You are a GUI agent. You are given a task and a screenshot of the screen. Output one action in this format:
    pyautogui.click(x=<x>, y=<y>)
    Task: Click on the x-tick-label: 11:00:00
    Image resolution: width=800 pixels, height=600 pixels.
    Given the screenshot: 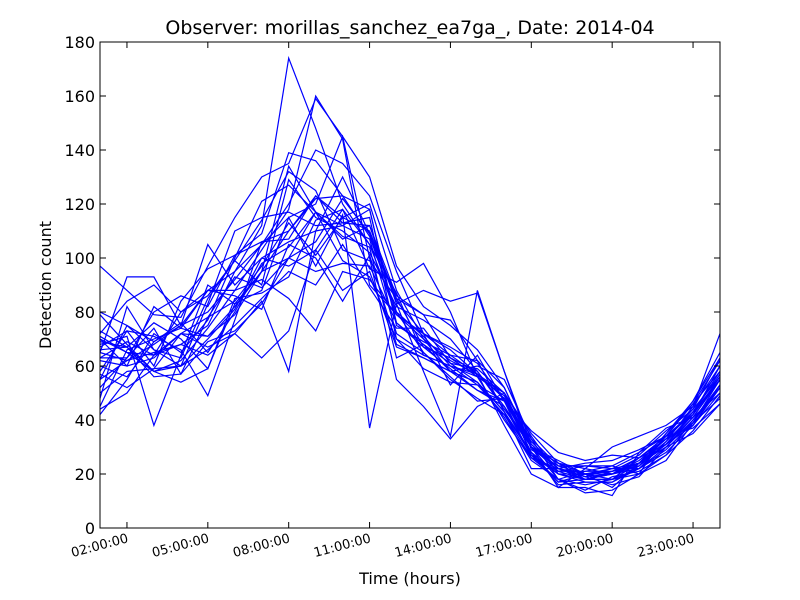 What is the action you would take?
    pyautogui.click(x=342, y=546)
    